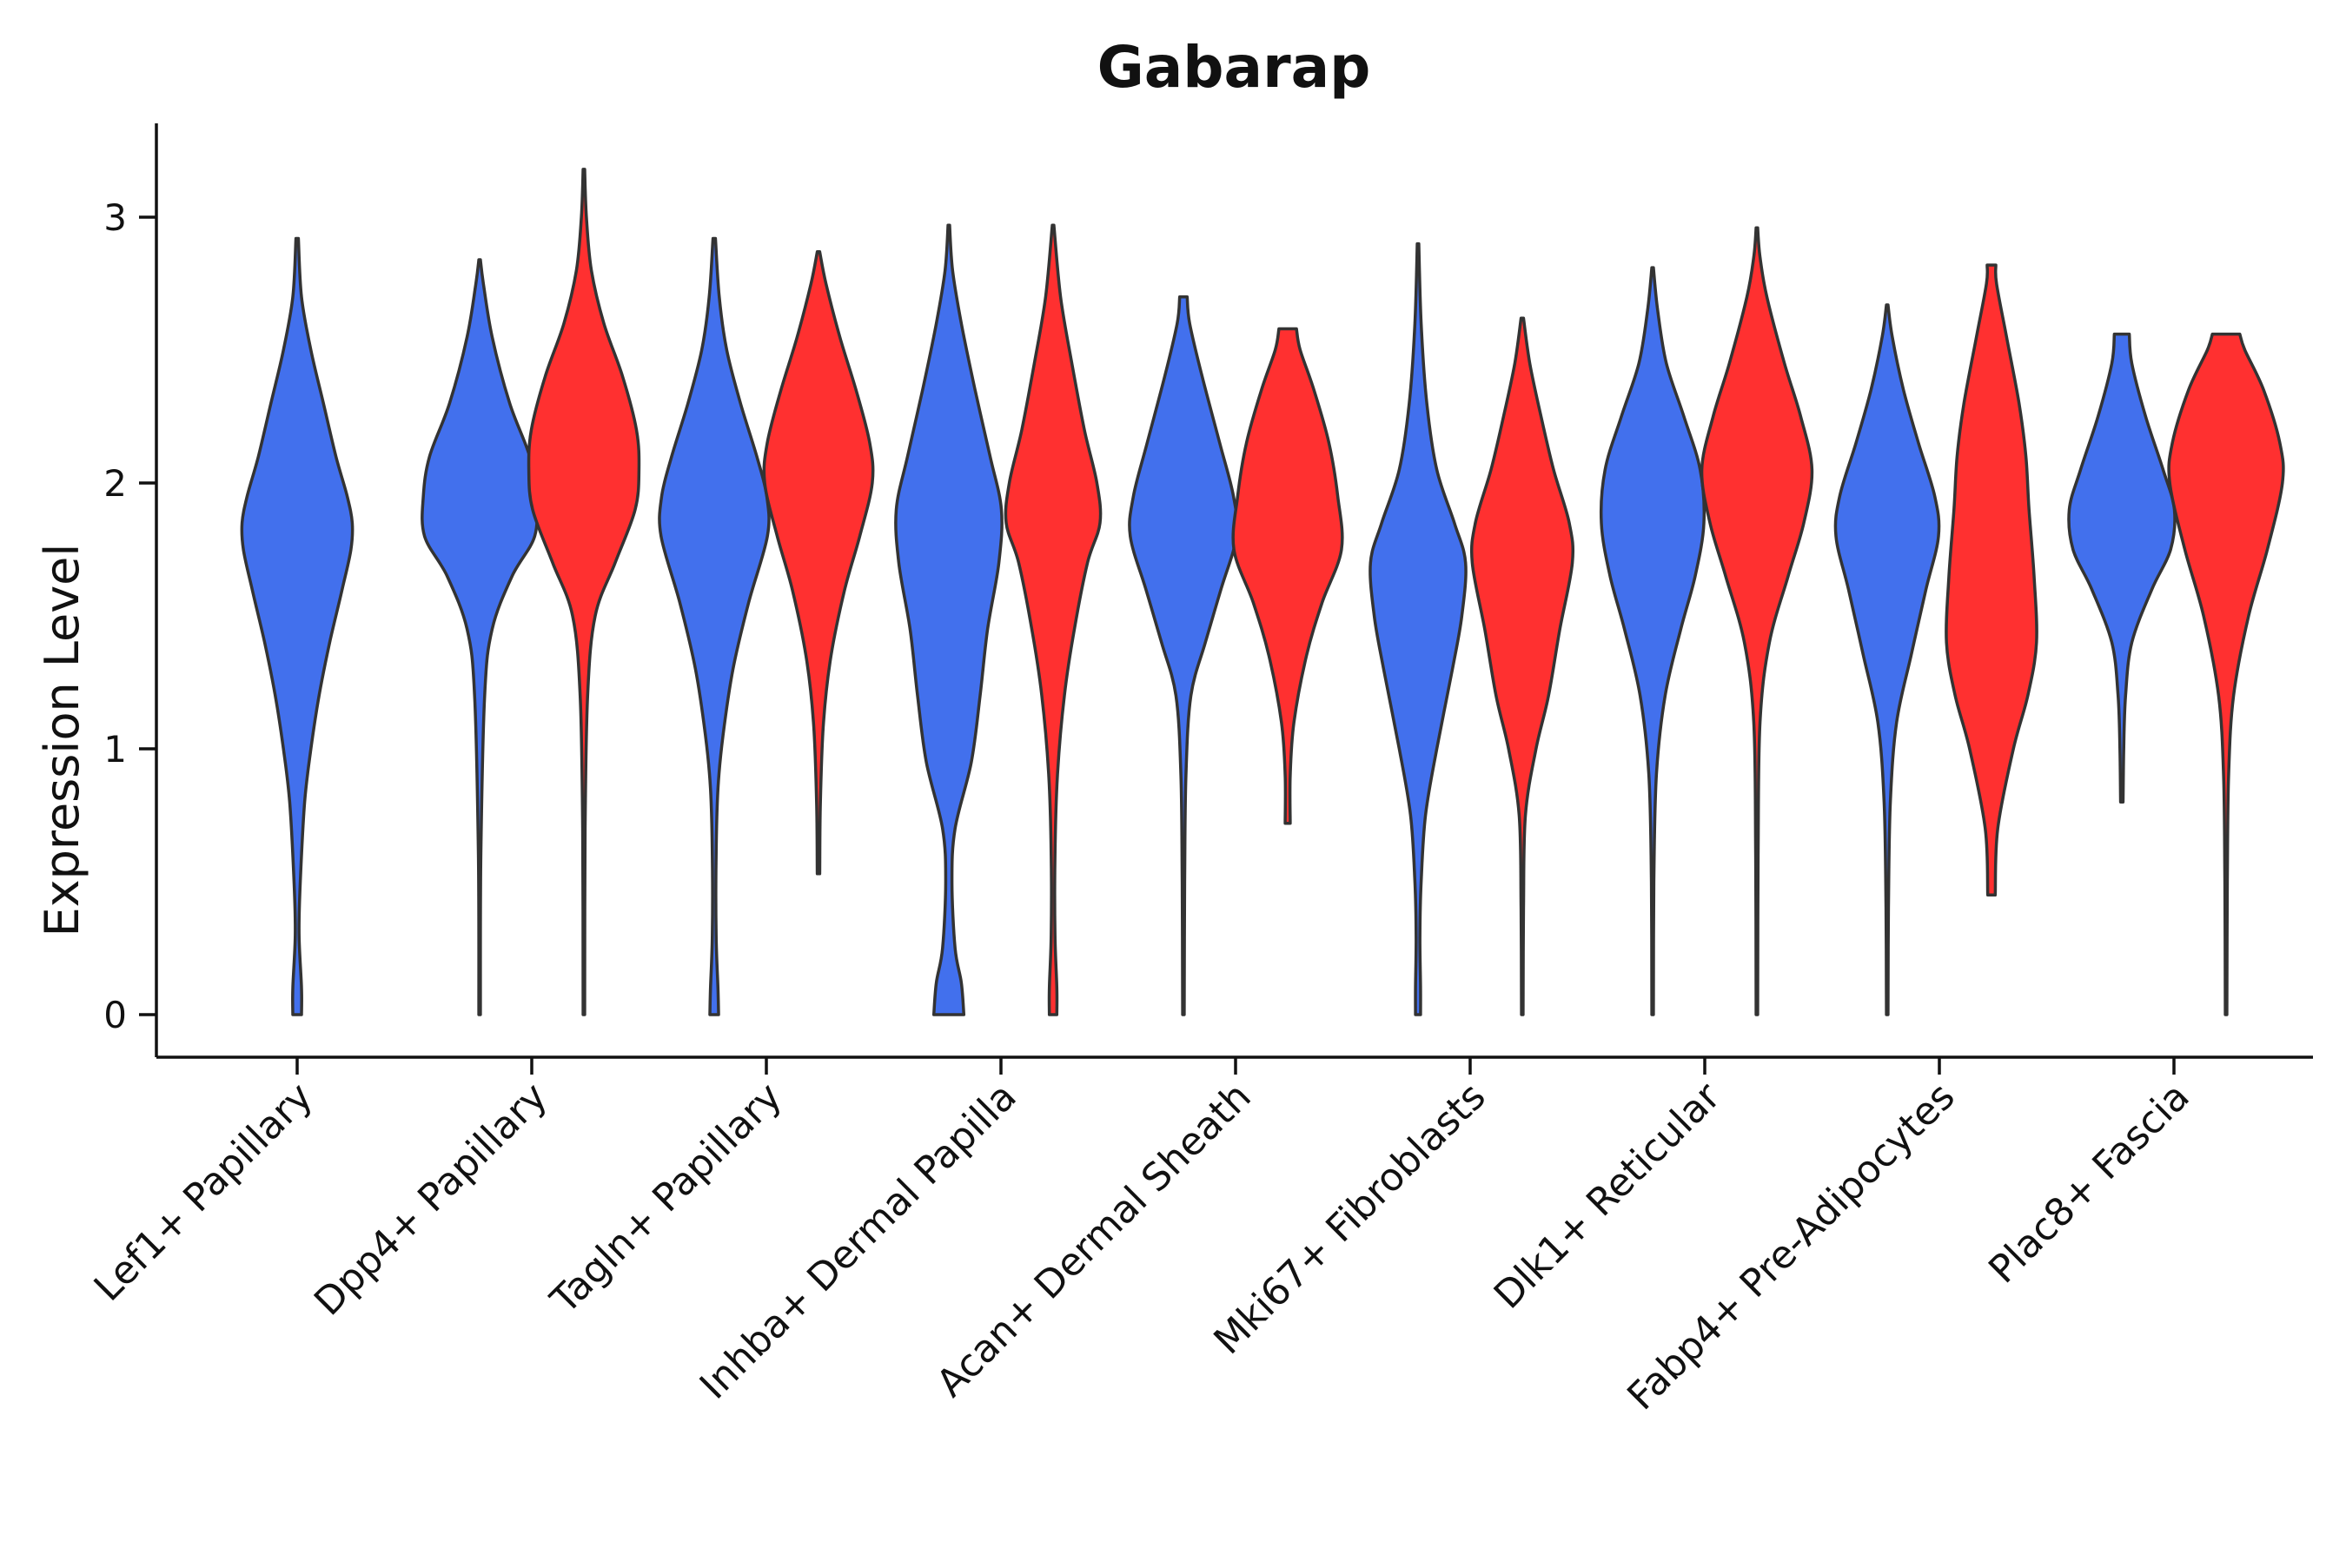 This screenshot has height=1568, width=2346. Describe the element at coordinates (584, 592) in the screenshot. I see `violin-dpp4-papillary-b` at that location.